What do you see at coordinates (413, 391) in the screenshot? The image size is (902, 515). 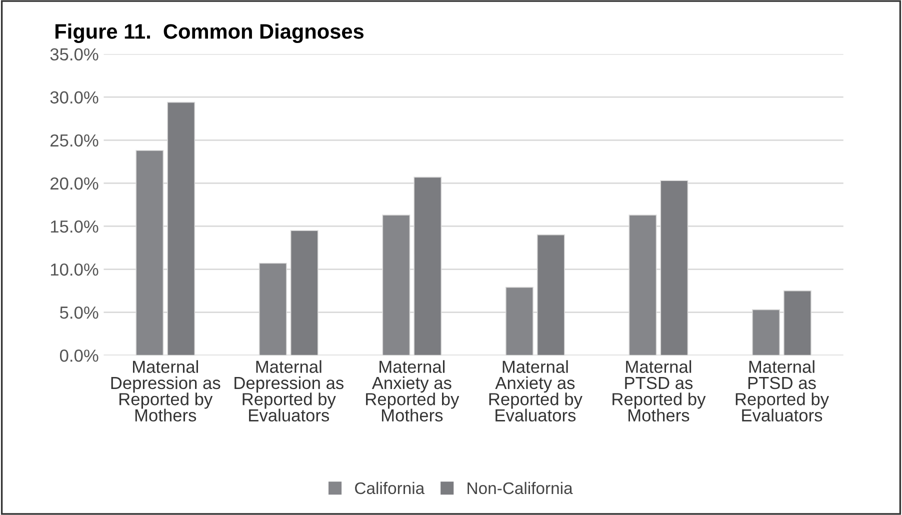 I see `x-tick-label: Maternal Anxiety as Reported by Mothers` at bounding box center [413, 391].